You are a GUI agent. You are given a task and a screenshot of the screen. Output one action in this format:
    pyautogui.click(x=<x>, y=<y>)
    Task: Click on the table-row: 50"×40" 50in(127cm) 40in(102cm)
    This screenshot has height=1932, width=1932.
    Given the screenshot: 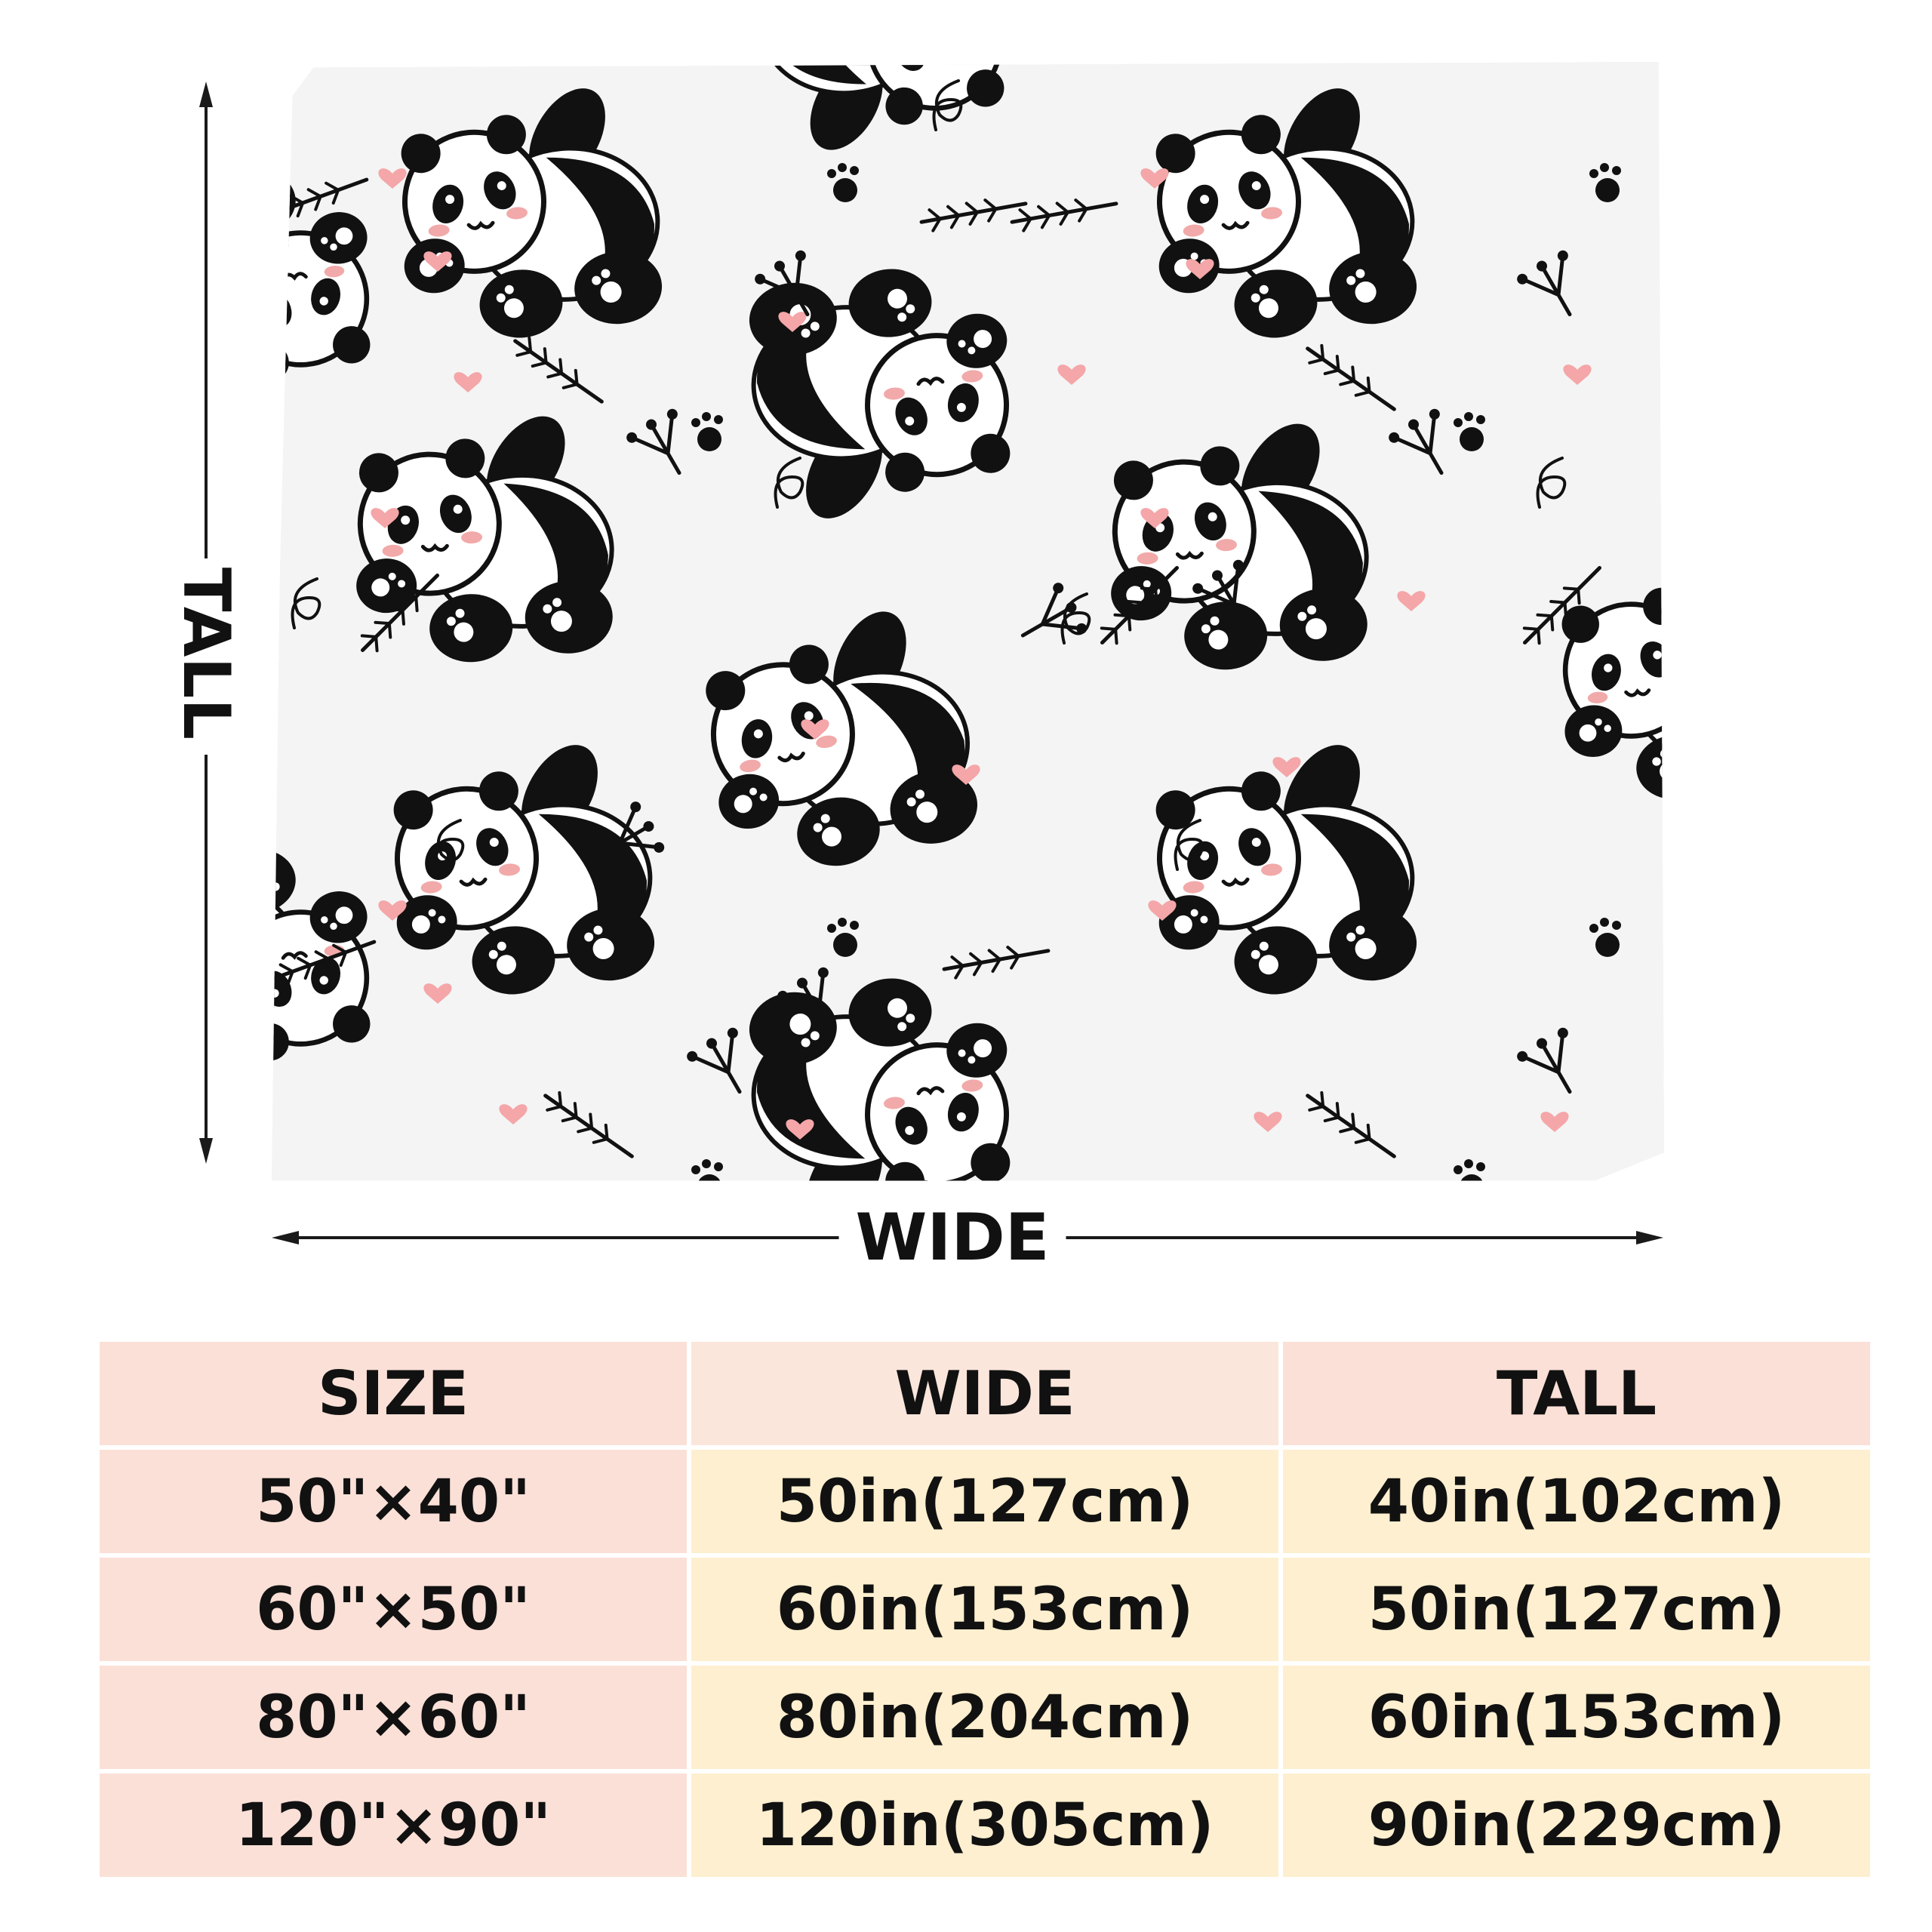 What is the action you would take?
    pyautogui.click(x=985, y=1501)
    